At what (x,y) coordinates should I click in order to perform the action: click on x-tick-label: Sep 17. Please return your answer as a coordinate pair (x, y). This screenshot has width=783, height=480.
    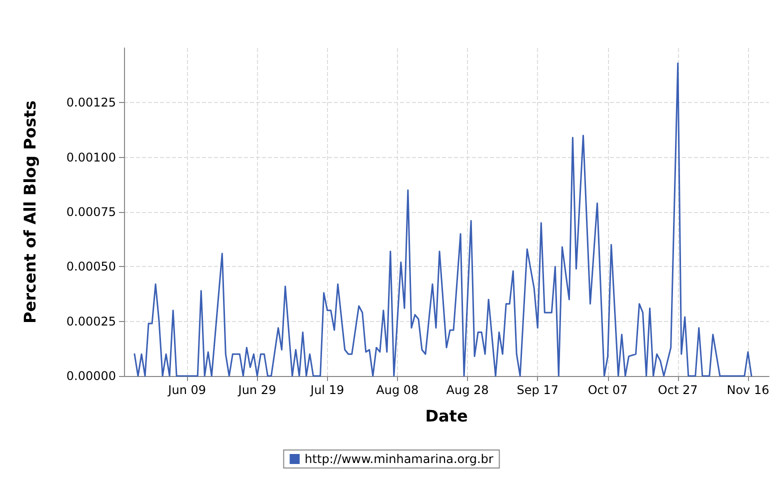
    Looking at the image, I should click on (537, 390).